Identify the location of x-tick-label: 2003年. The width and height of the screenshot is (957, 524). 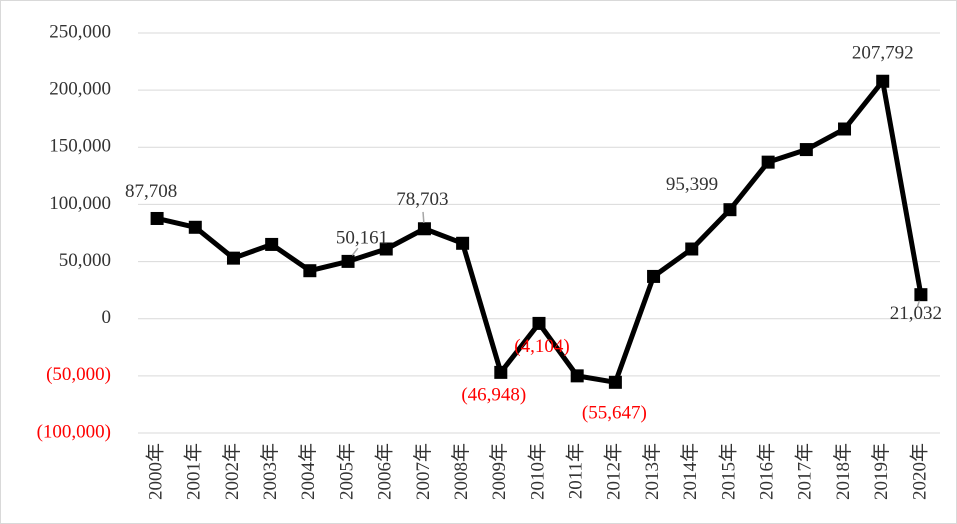
(270, 471).